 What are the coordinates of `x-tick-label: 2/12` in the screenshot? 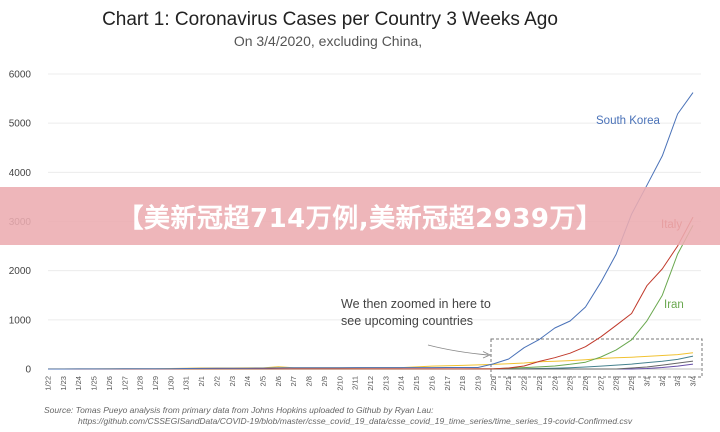 It's located at (370, 383).